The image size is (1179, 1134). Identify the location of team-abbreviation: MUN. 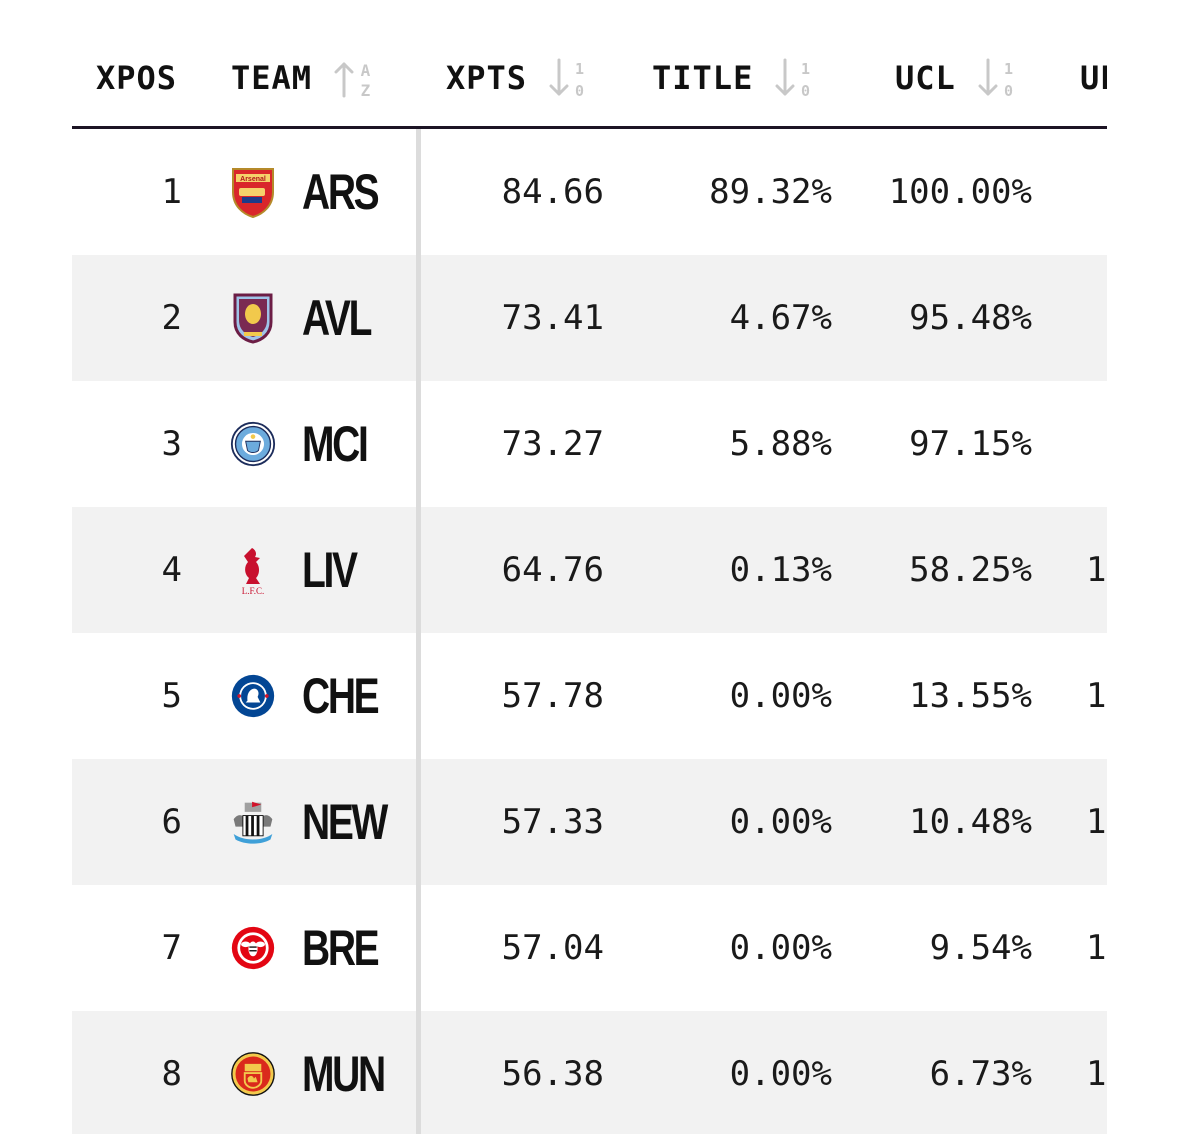
(344, 1074).